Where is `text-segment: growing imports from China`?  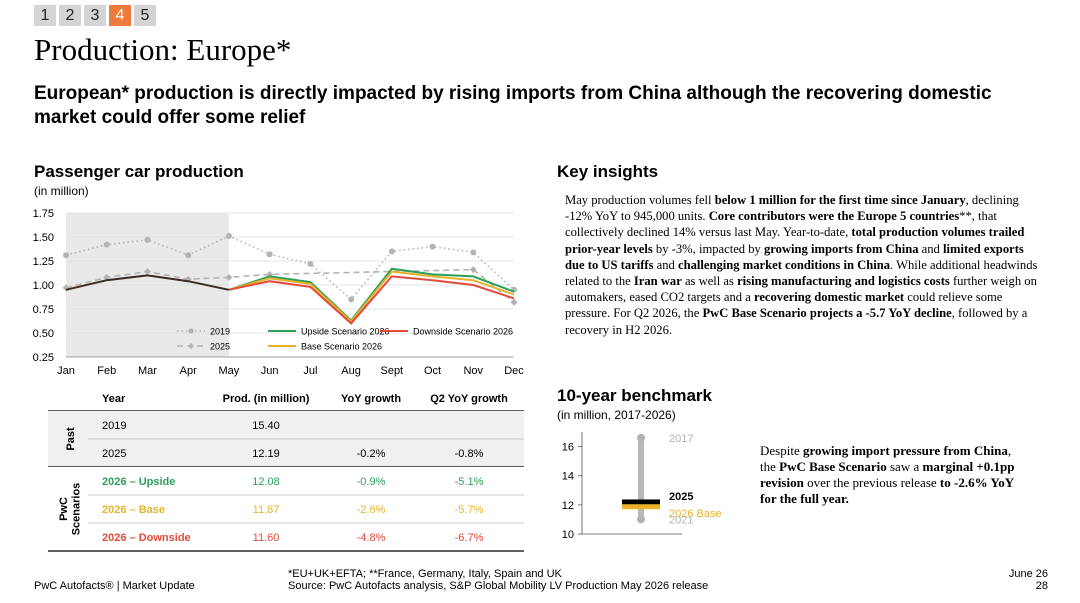 text-segment: growing imports from China is located at coordinates (841, 248).